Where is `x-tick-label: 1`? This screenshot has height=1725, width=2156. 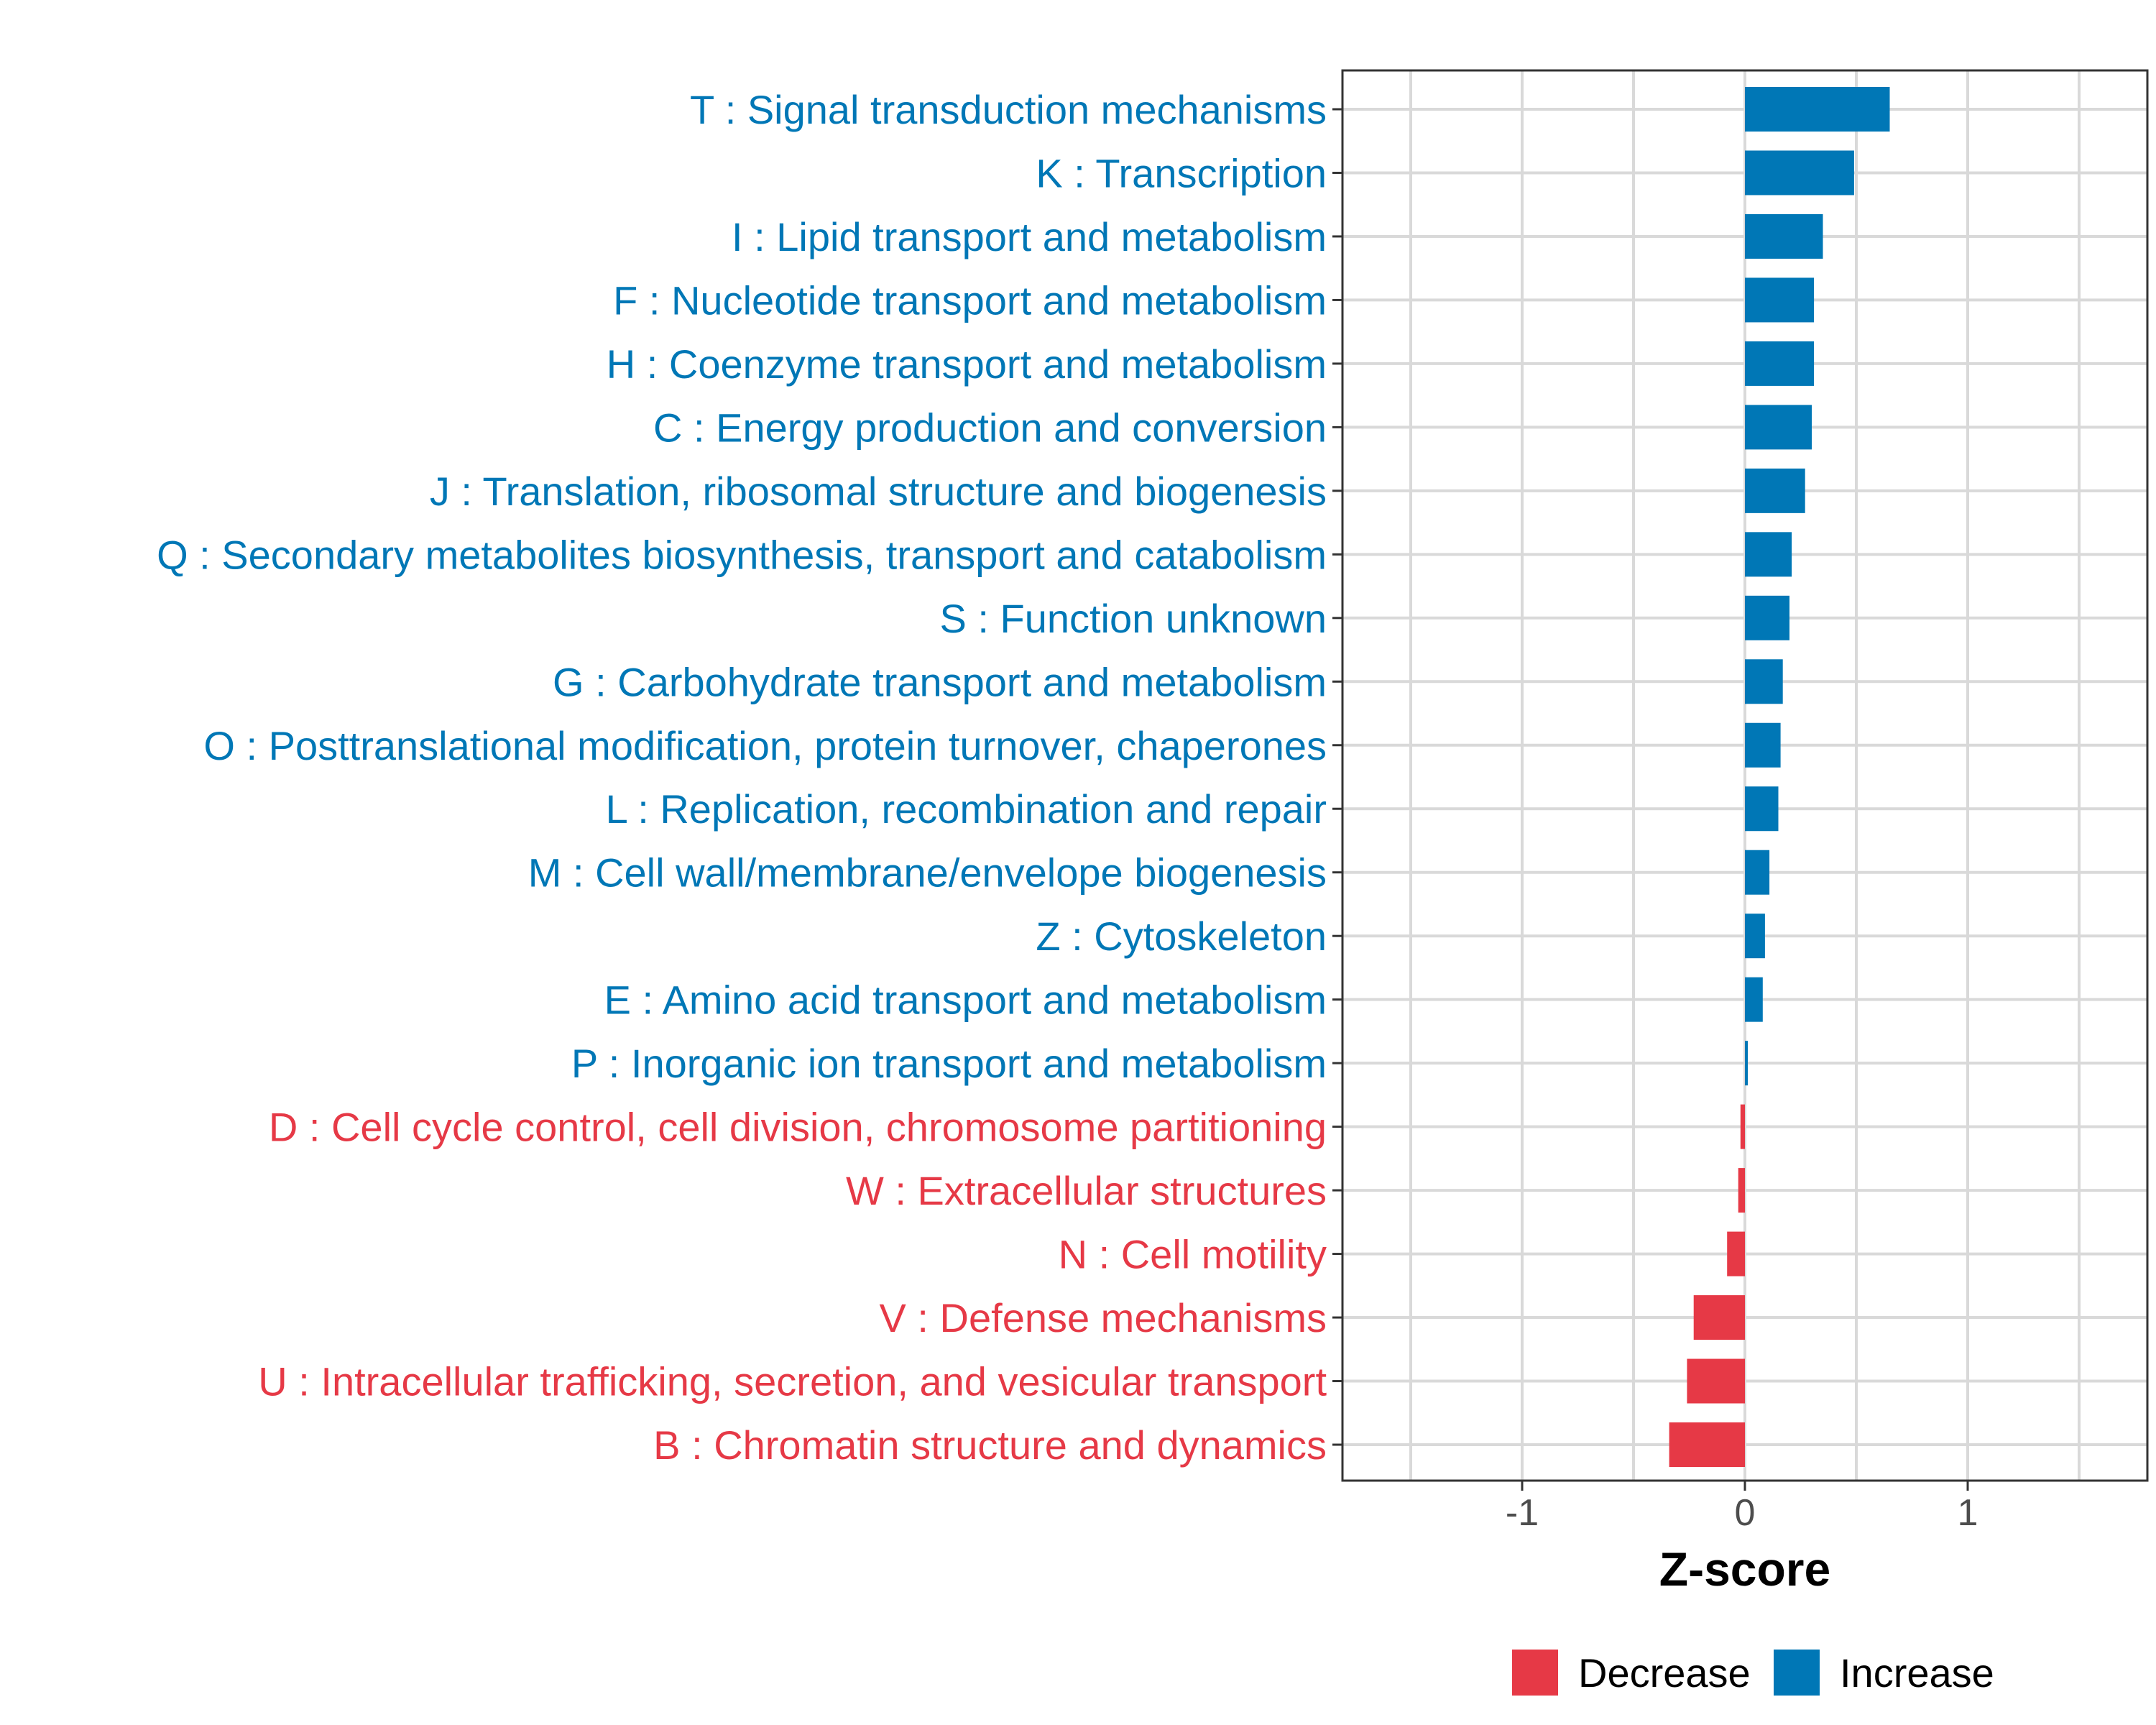 x-tick-label: 1 is located at coordinates (1968, 1513).